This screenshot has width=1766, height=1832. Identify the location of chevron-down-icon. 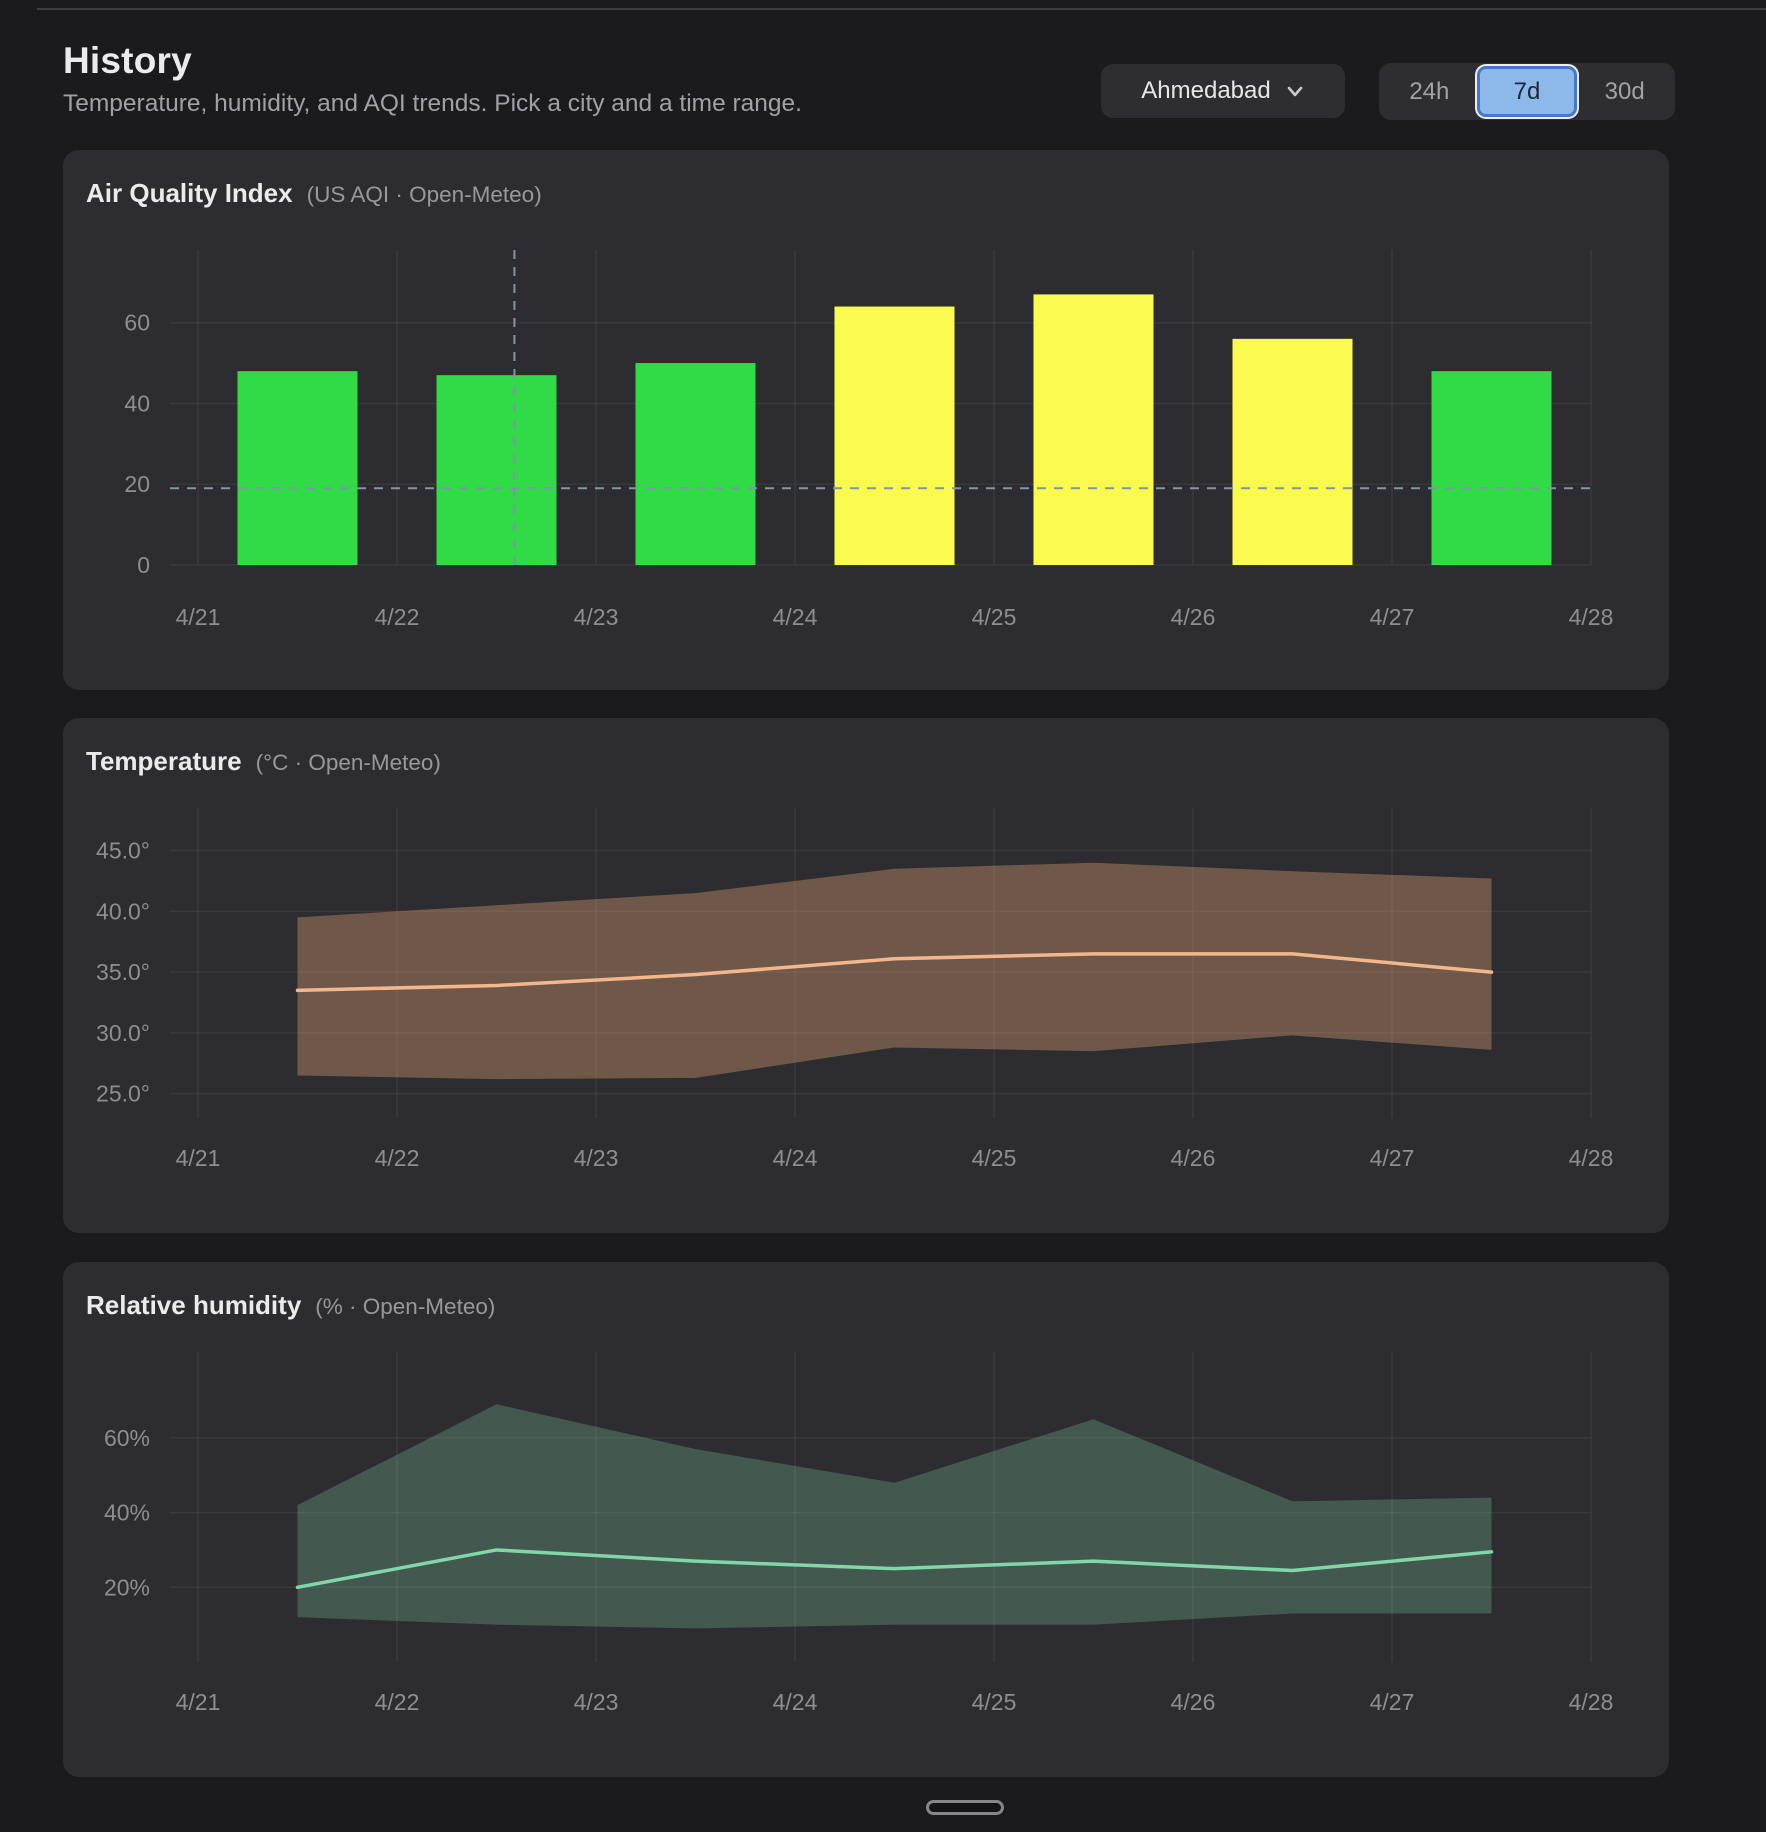
(1295, 91).